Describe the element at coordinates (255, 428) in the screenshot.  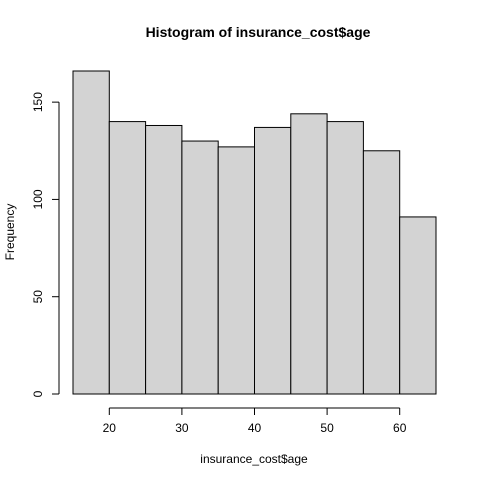
I see `x-tick-label-40: 40` at that location.